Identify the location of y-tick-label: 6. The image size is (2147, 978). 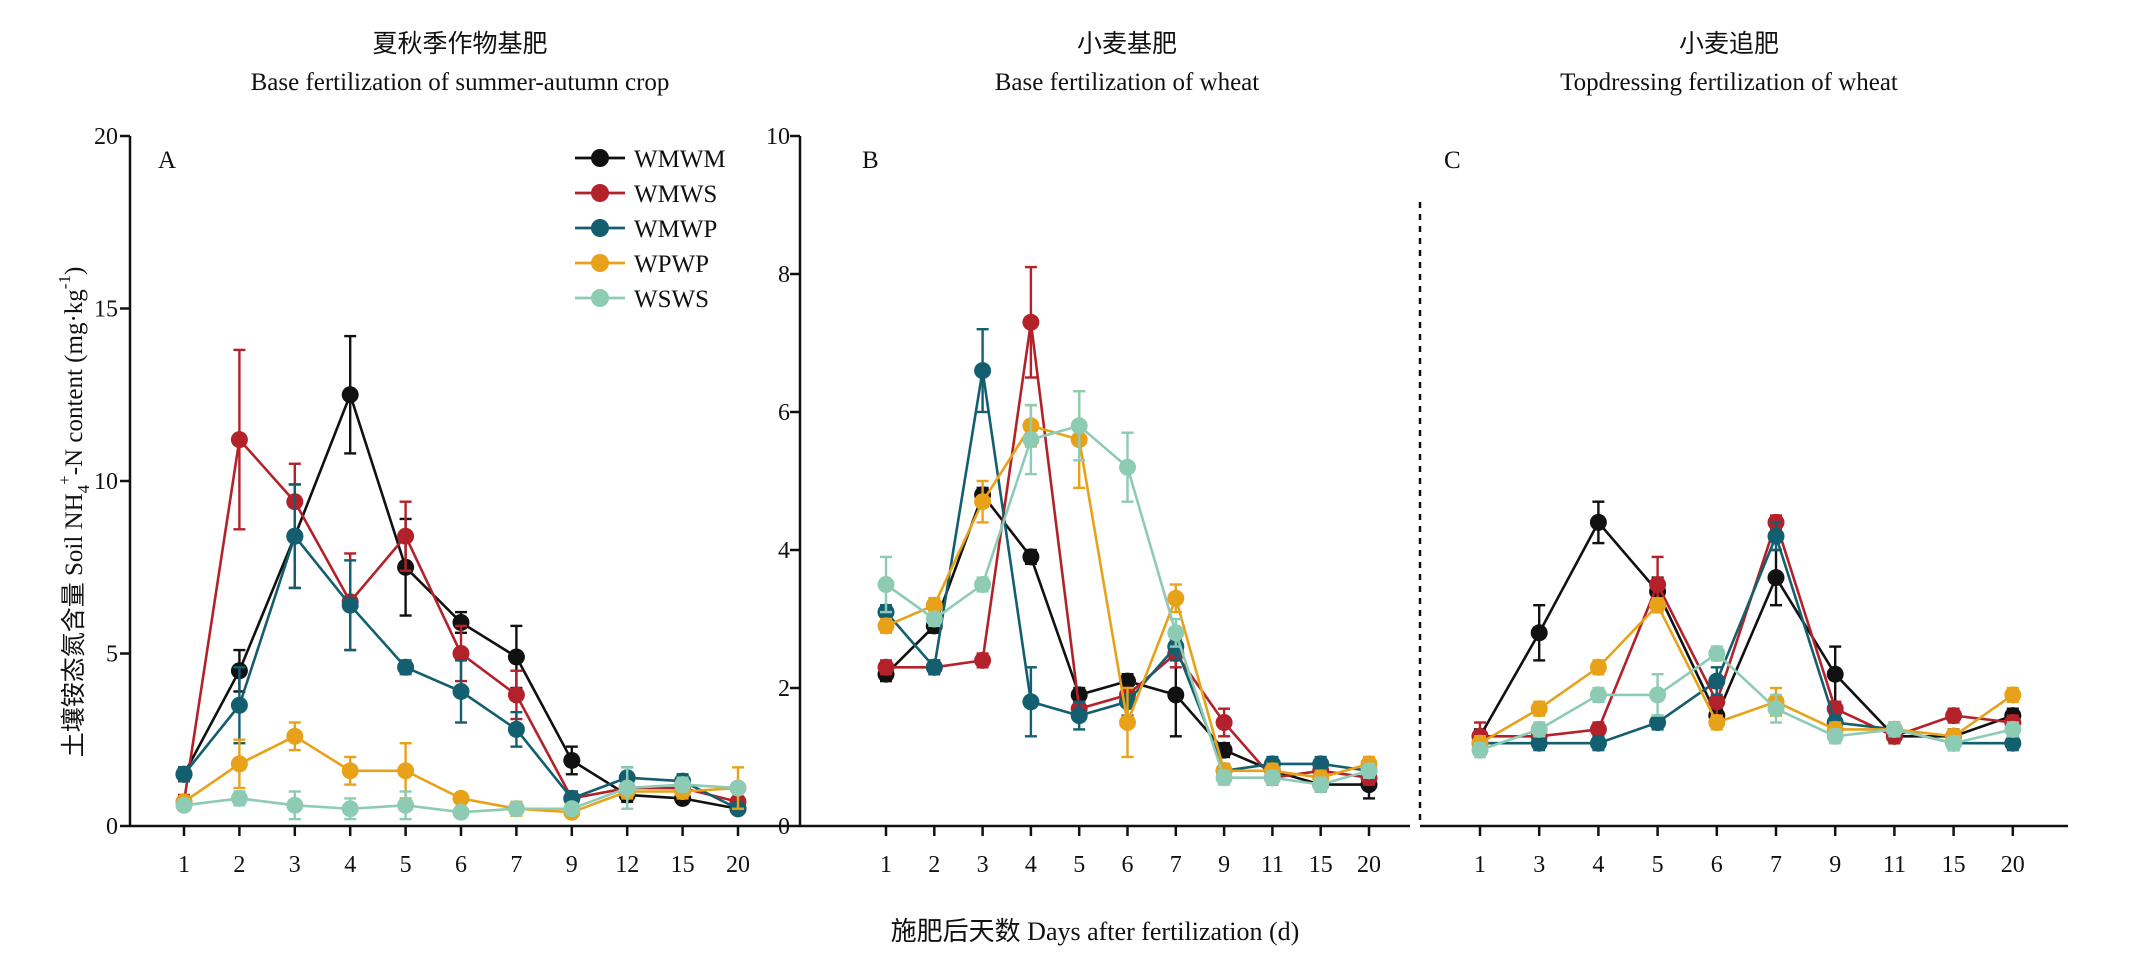
(784, 413).